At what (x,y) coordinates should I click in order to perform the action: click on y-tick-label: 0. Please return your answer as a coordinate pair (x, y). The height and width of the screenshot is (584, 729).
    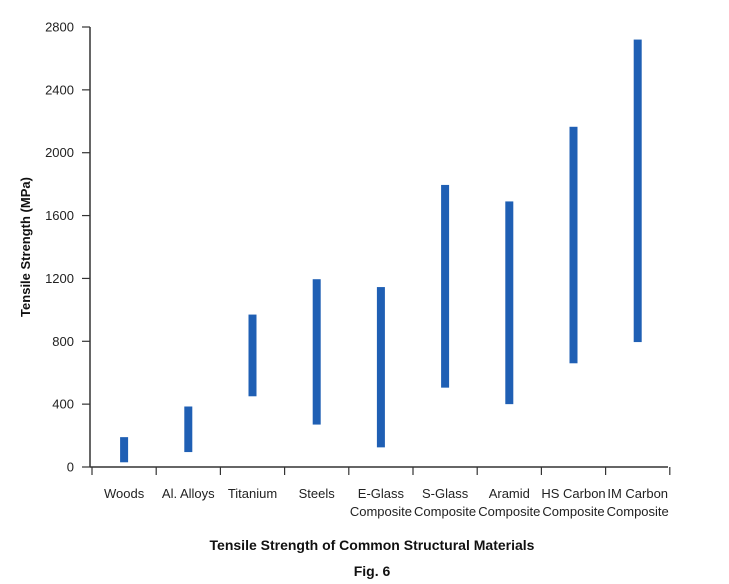
    Looking at the image, I should click on (70, 467).